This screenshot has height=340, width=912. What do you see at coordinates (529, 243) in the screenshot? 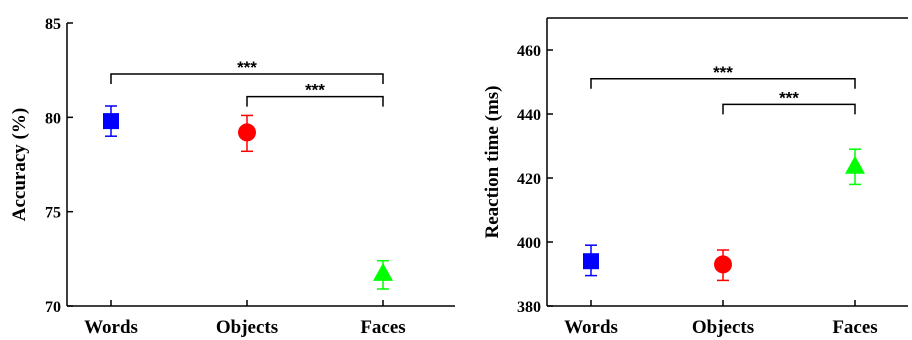
I see `y-tick-label: 400` at bounding box center [529, 243].